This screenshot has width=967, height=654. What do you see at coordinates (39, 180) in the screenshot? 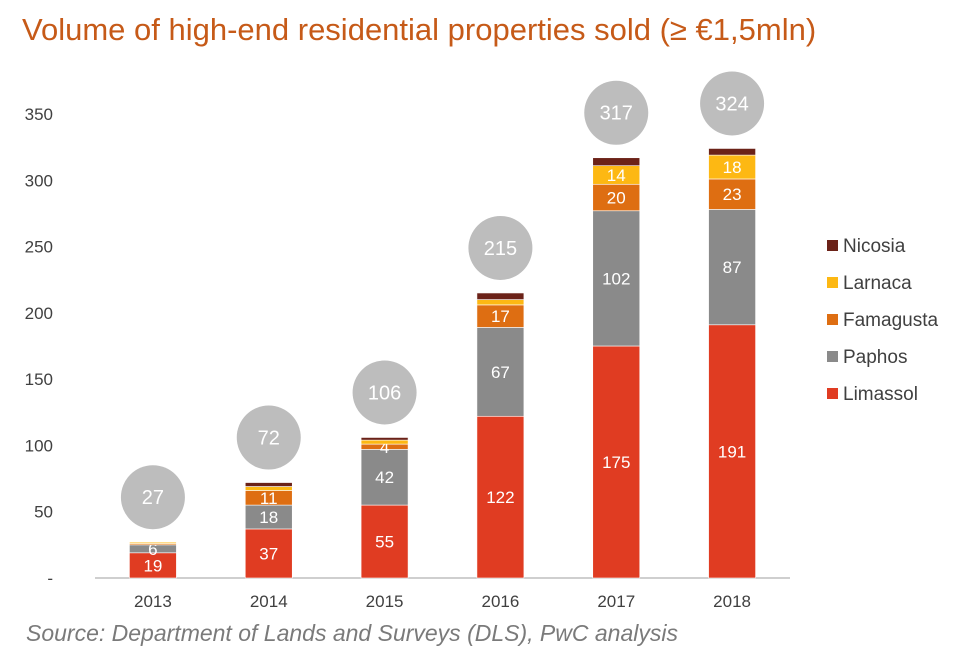
I see `y-tick-label: 300` at bounding box center [39, 180].